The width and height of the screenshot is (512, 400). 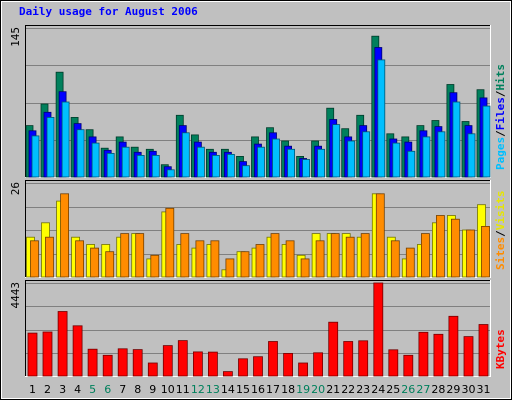 What do you see at coordinates (500, 113) in the screenshot?
I see `legend-files: Files` at bounding box center [500, 113].